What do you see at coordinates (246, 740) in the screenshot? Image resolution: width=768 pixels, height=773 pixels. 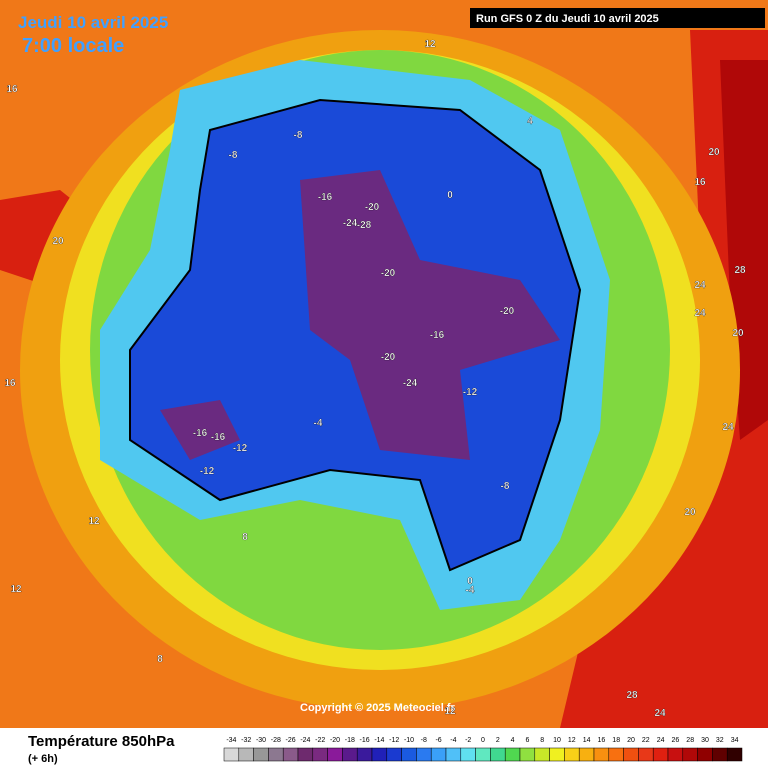 I see `legend-label: -32` at bounding box center [246, 740].